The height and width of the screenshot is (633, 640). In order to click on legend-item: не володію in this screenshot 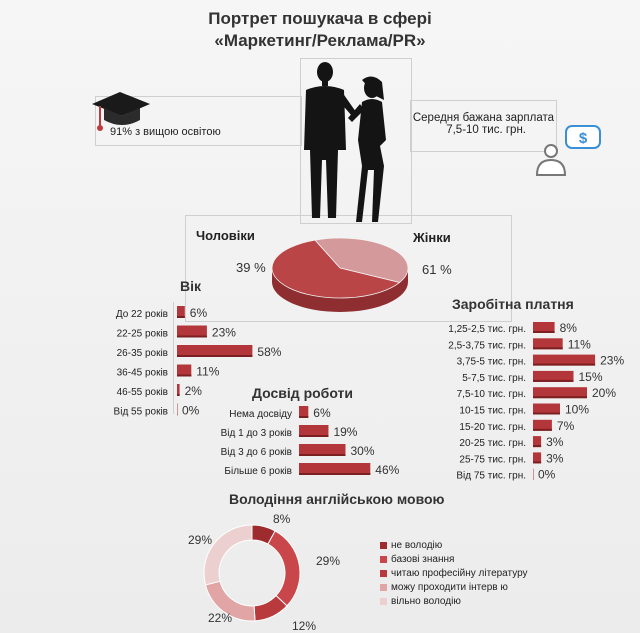, I will do `click(454, 545)`.